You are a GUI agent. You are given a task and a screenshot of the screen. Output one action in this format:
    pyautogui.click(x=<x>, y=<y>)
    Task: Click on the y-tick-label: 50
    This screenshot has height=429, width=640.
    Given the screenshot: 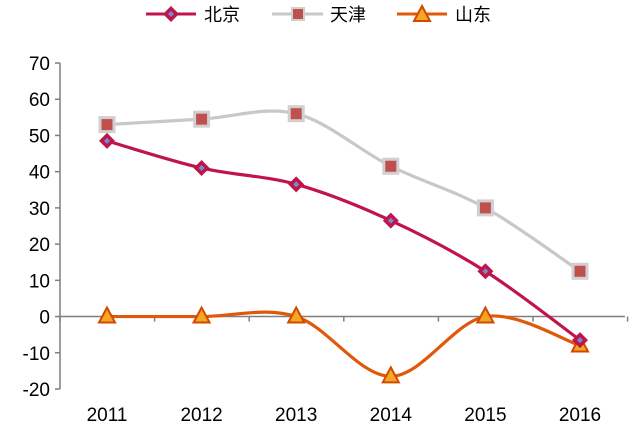 What is the action you would take?
    pyautogui.click(x=39, y=136)
    